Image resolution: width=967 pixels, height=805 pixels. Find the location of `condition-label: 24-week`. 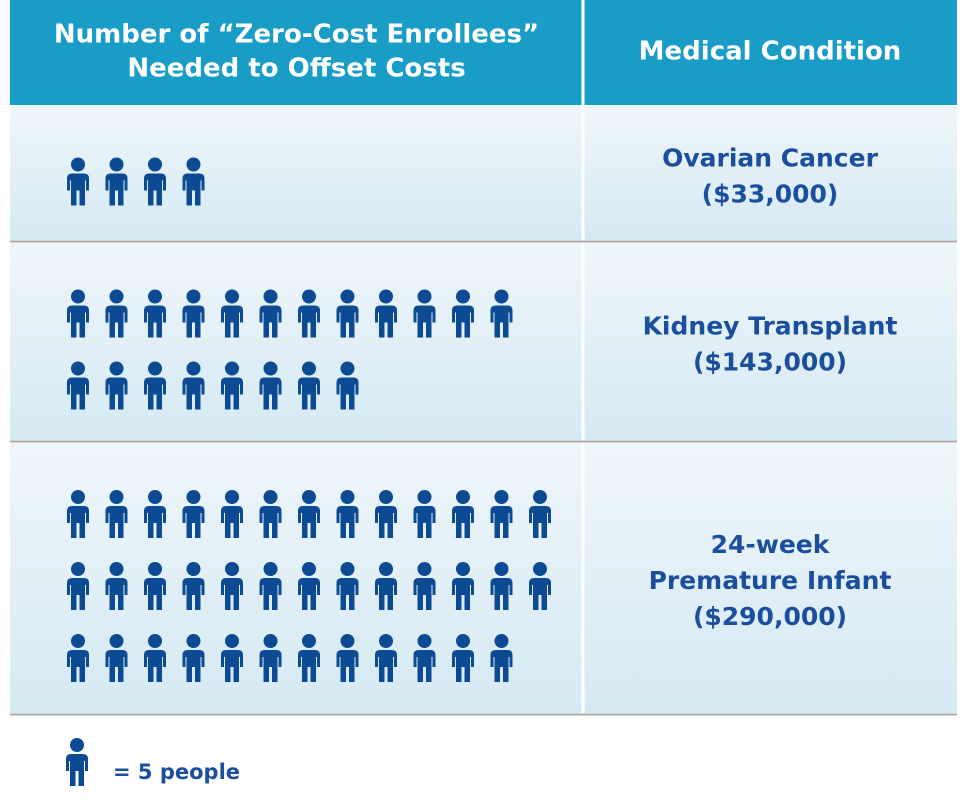

condition-label: 24-week is located at coordinates (771, 544).